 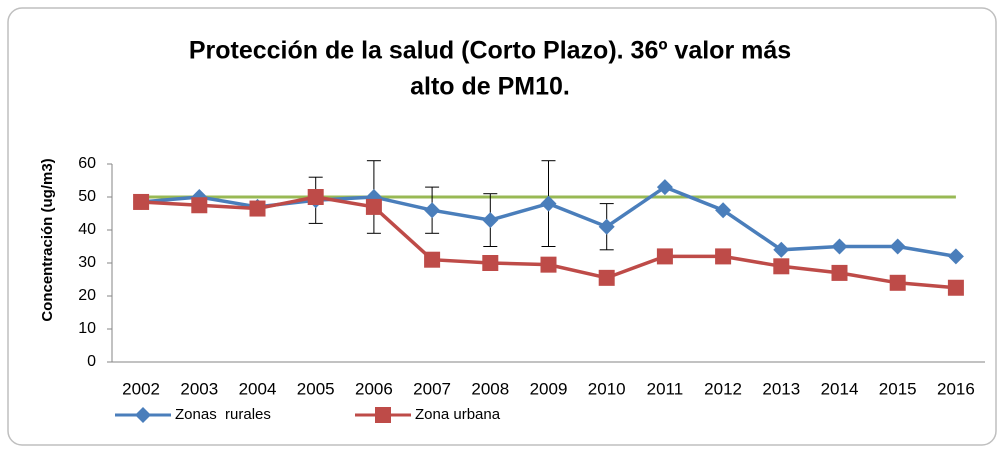 I want to click on y-tick-label: 60, so click(x=87, y=163).